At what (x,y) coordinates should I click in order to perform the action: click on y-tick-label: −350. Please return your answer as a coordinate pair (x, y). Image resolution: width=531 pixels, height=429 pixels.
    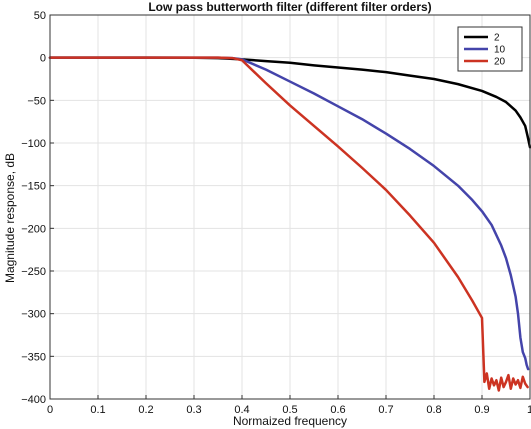
    Looking at the image, I should click on (33, 357).